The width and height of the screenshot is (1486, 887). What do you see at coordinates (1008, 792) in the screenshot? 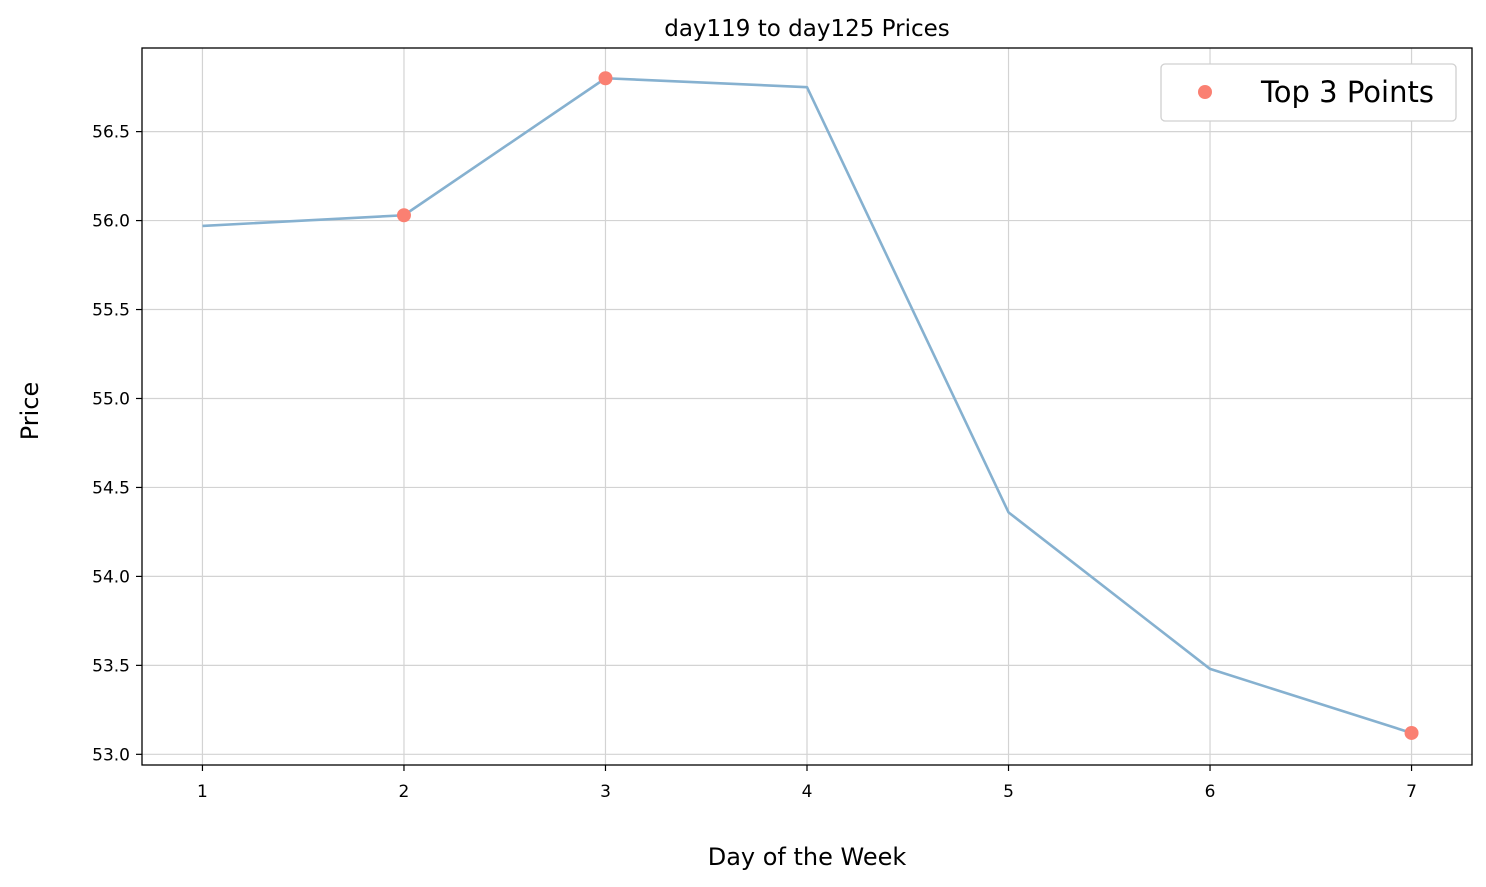
I see `x-tick-label: 5` at bounding box center [1008, 792].